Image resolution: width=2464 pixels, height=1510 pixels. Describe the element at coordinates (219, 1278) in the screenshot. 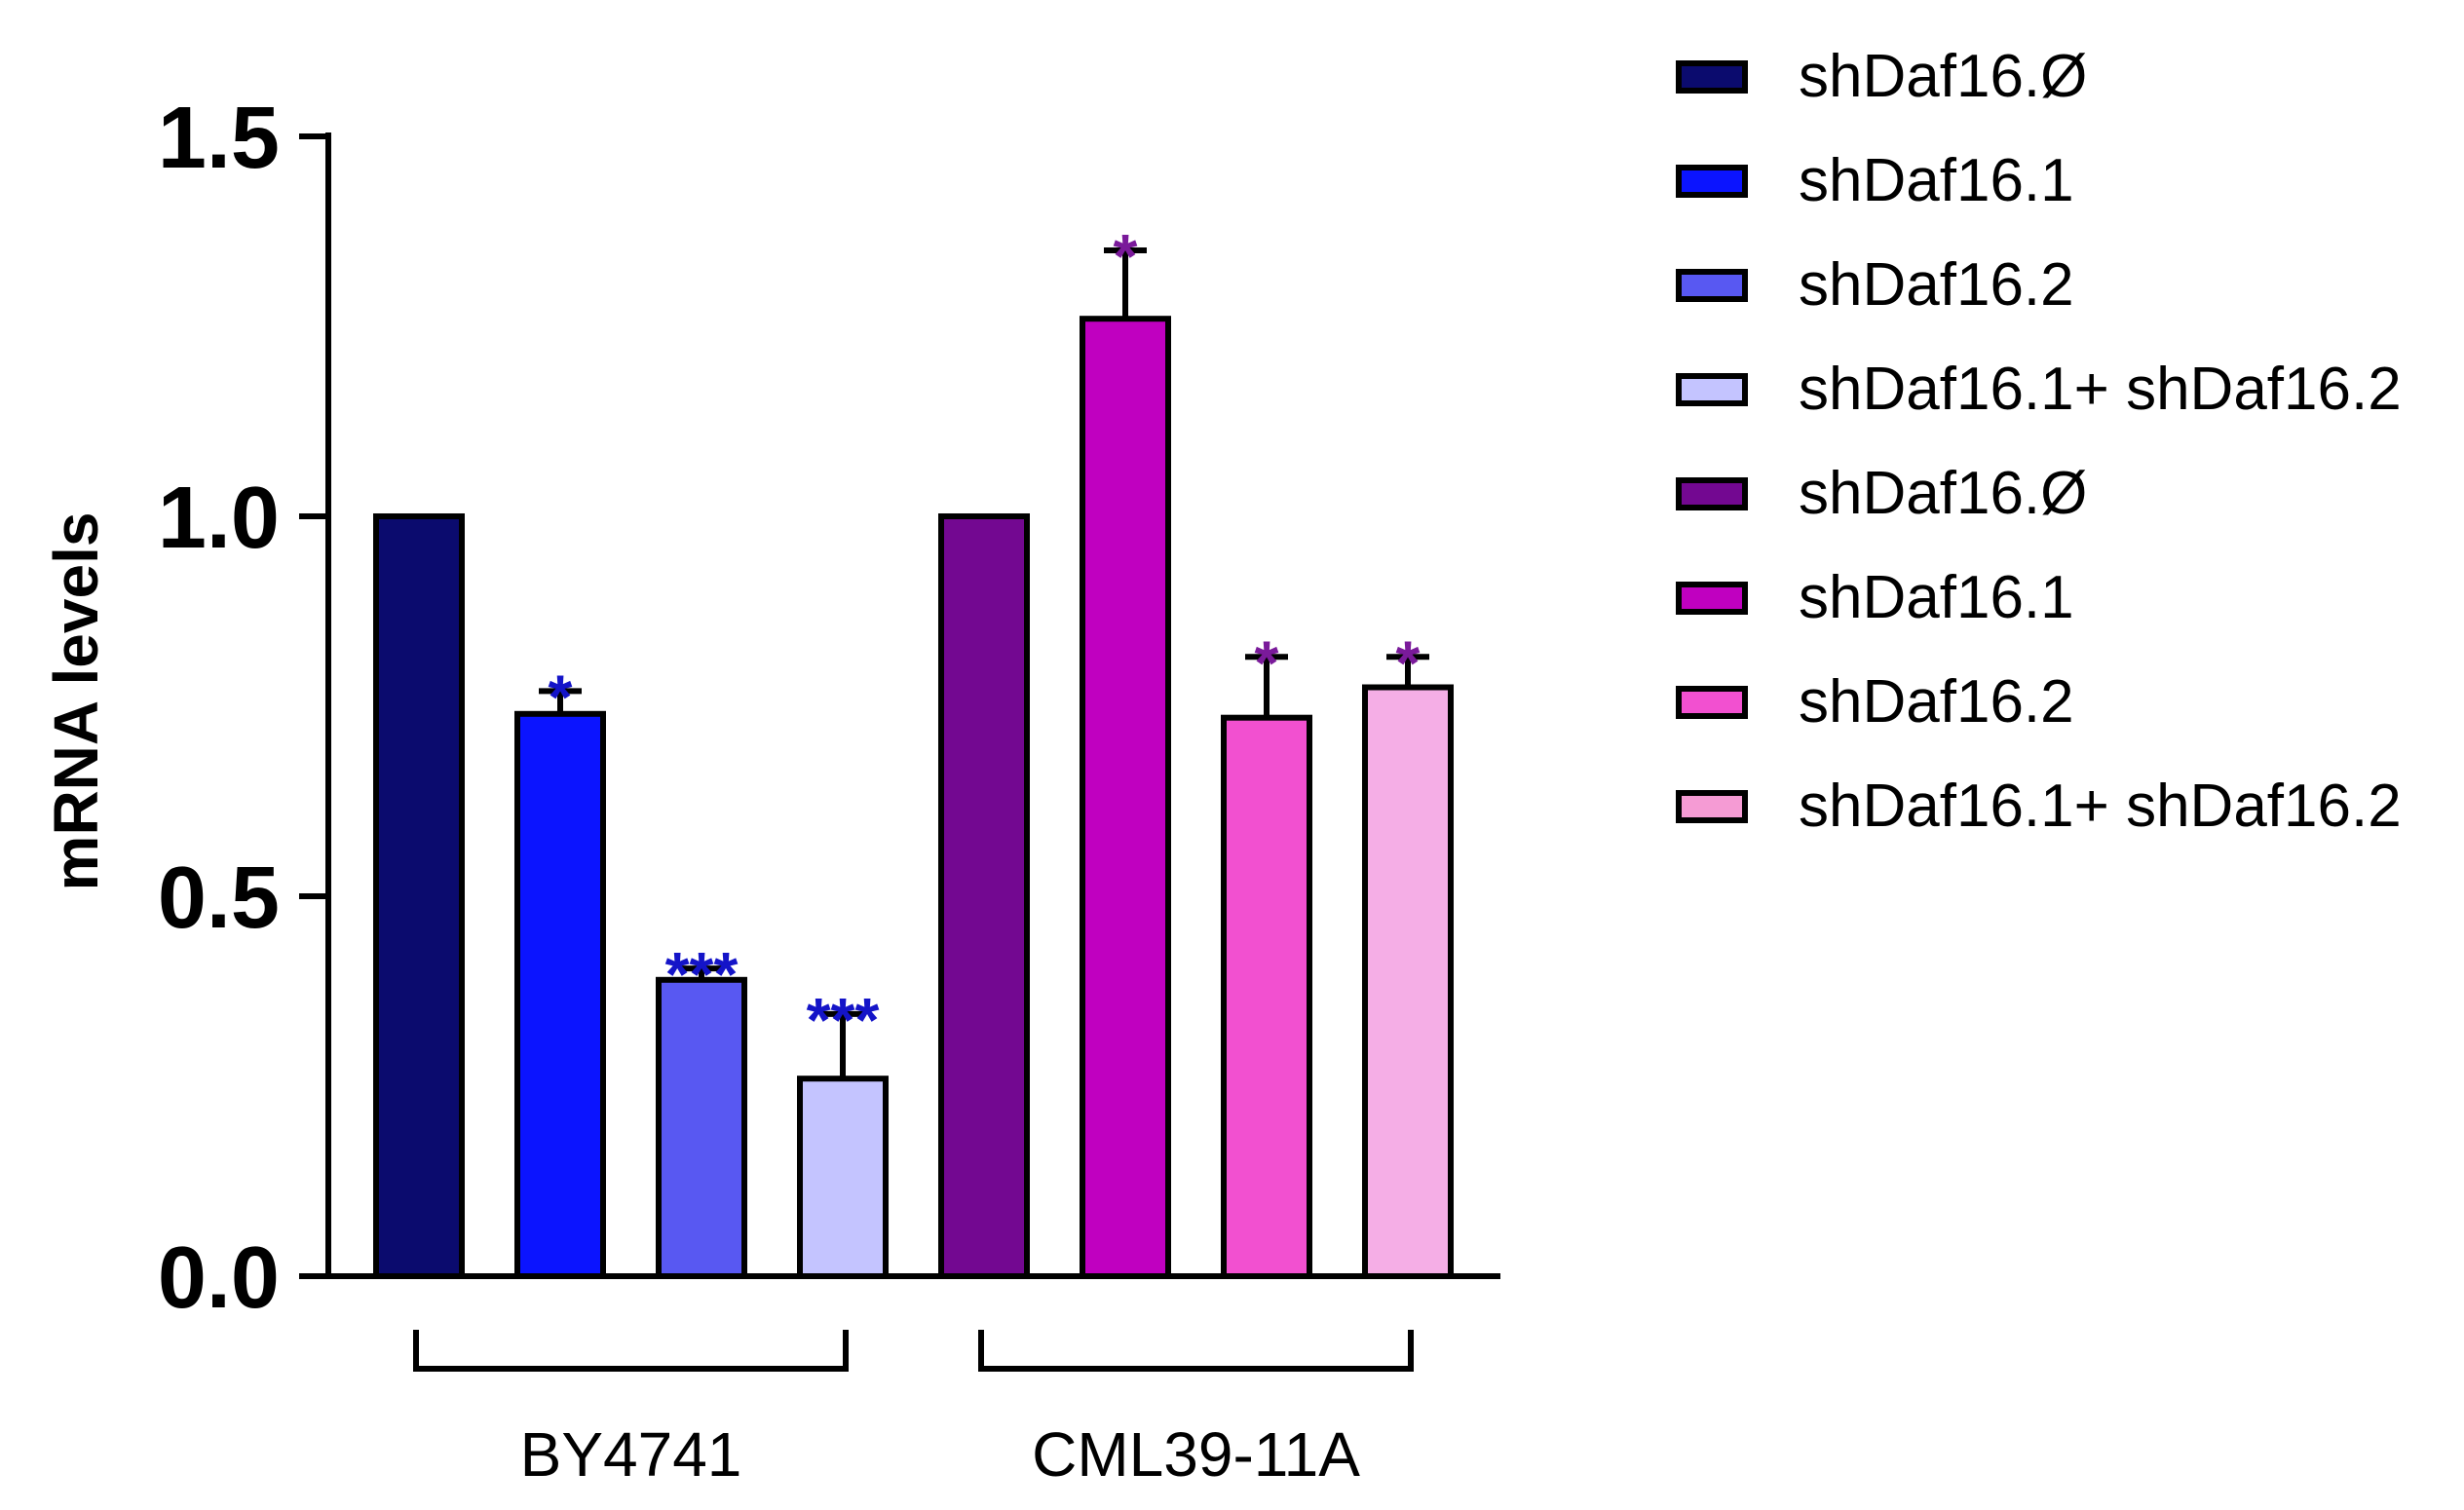

I see `y-tick-label: 0.0` at that location.